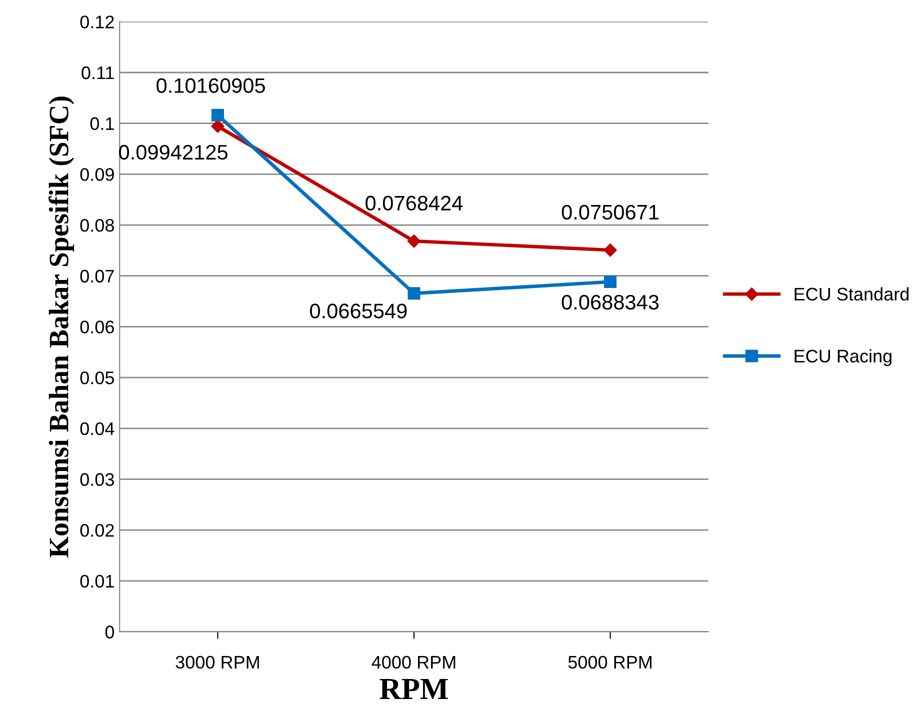 The width and height of the screenshot is (920, 722). I want to click on legend-label: ECU Standard, so click(851, 294).